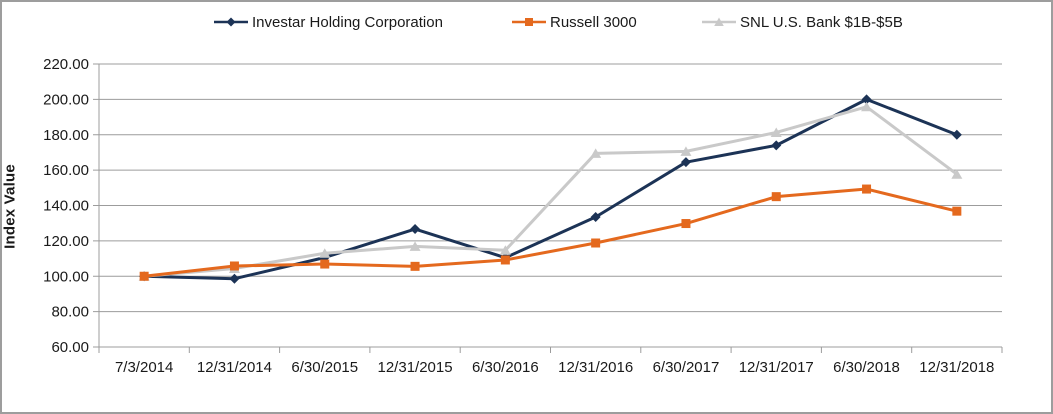 This screenshot has height=414, width=1053. I want to click on legend-item: SNL U.S. Bank $1B-$5B, so click(802, 22).